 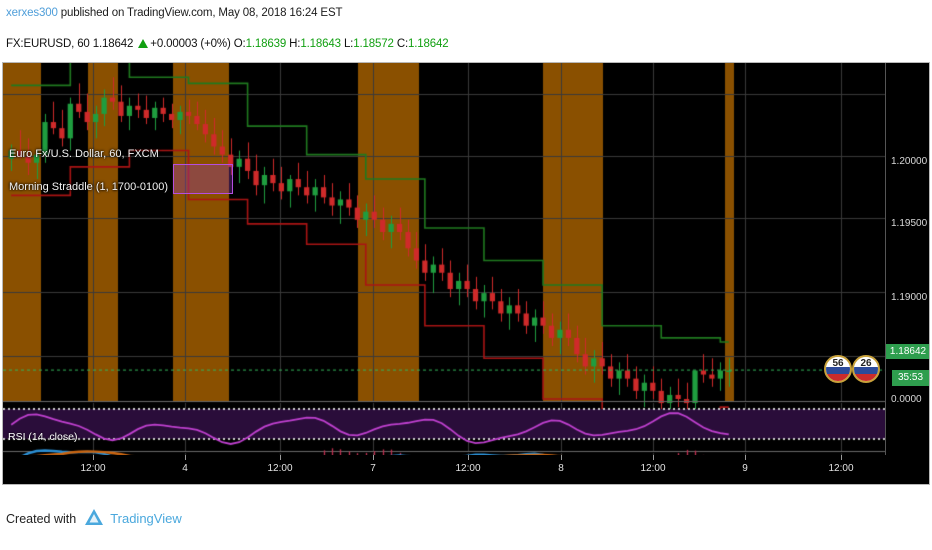 What do you see at coordinates (373, 468) in the screenshot?
I see `time-axis-label: 7` at bounding box center [373, 468].